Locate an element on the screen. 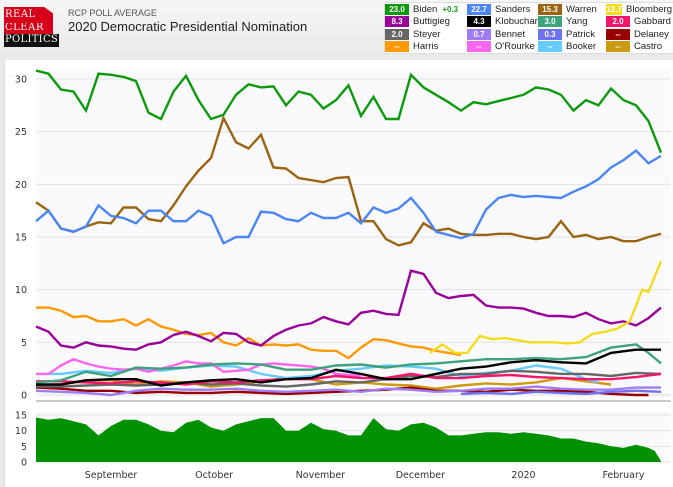 The image size is (673, 487). legend-value-badge: 22.7 is located at coordinates (479, 9).